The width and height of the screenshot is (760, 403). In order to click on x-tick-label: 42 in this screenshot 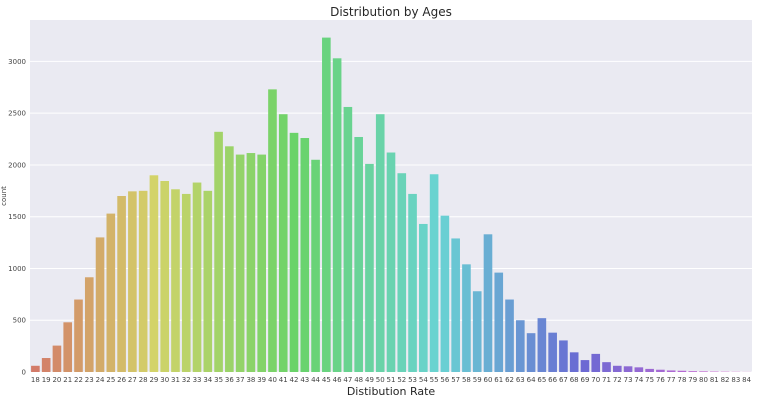, I will do `click(294, 380)`.